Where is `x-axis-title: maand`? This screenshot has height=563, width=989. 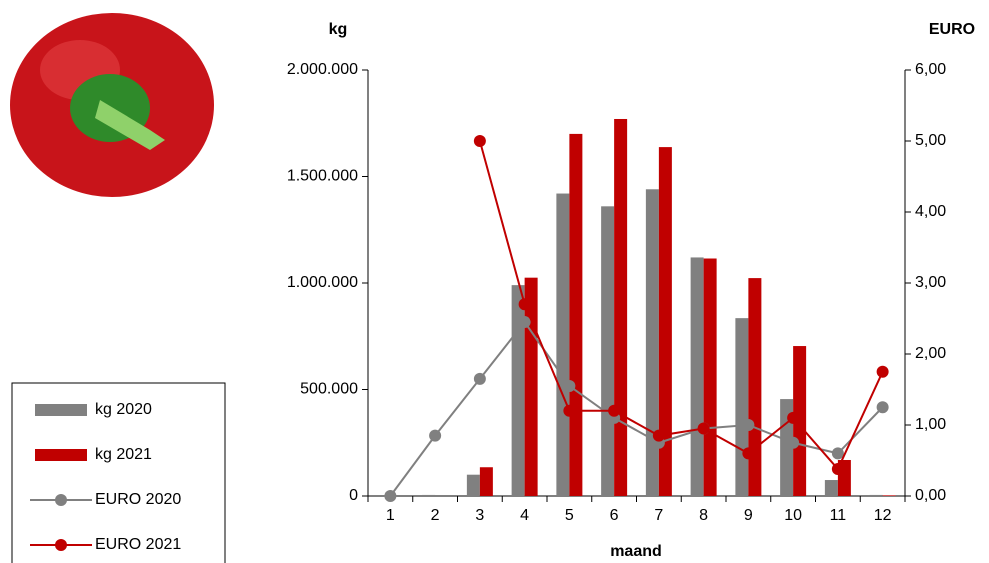
x-axis-title: maand is located at coordinates (636, 551).